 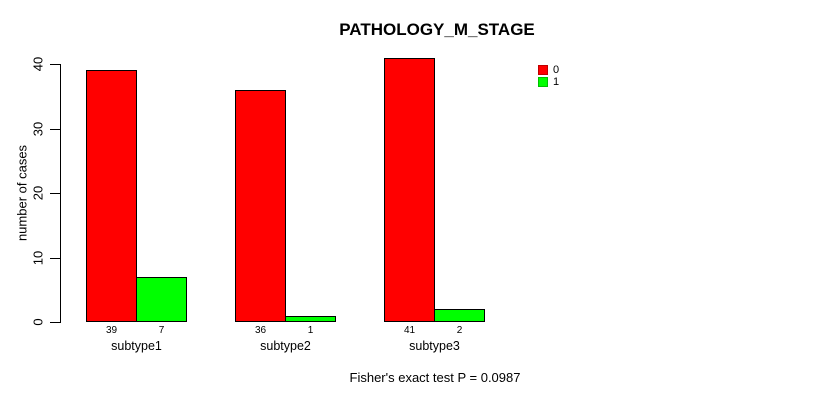 I want to click on y-tick-label: 20, so click(x=38, y=193).